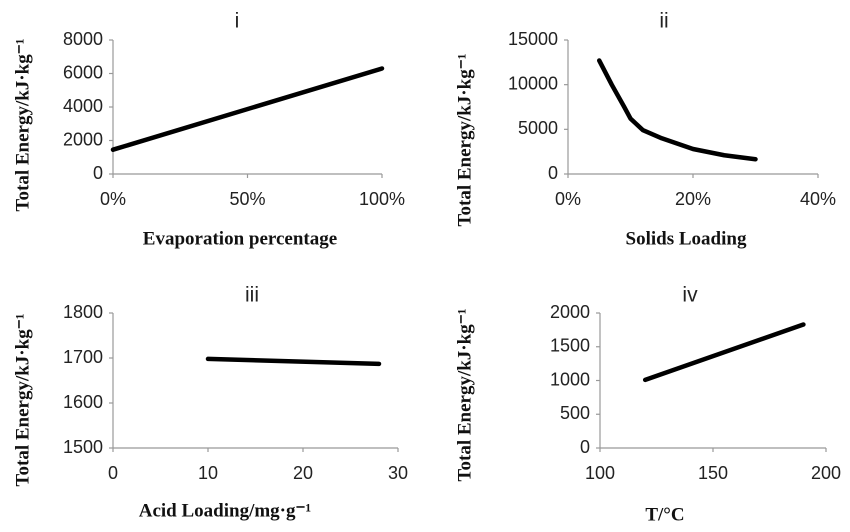 The height and width of the screenshot is (532, 850). Describe the element at coordinates (83, 357) in the screenshot. I see `y-tick-label: 1700` at that location.